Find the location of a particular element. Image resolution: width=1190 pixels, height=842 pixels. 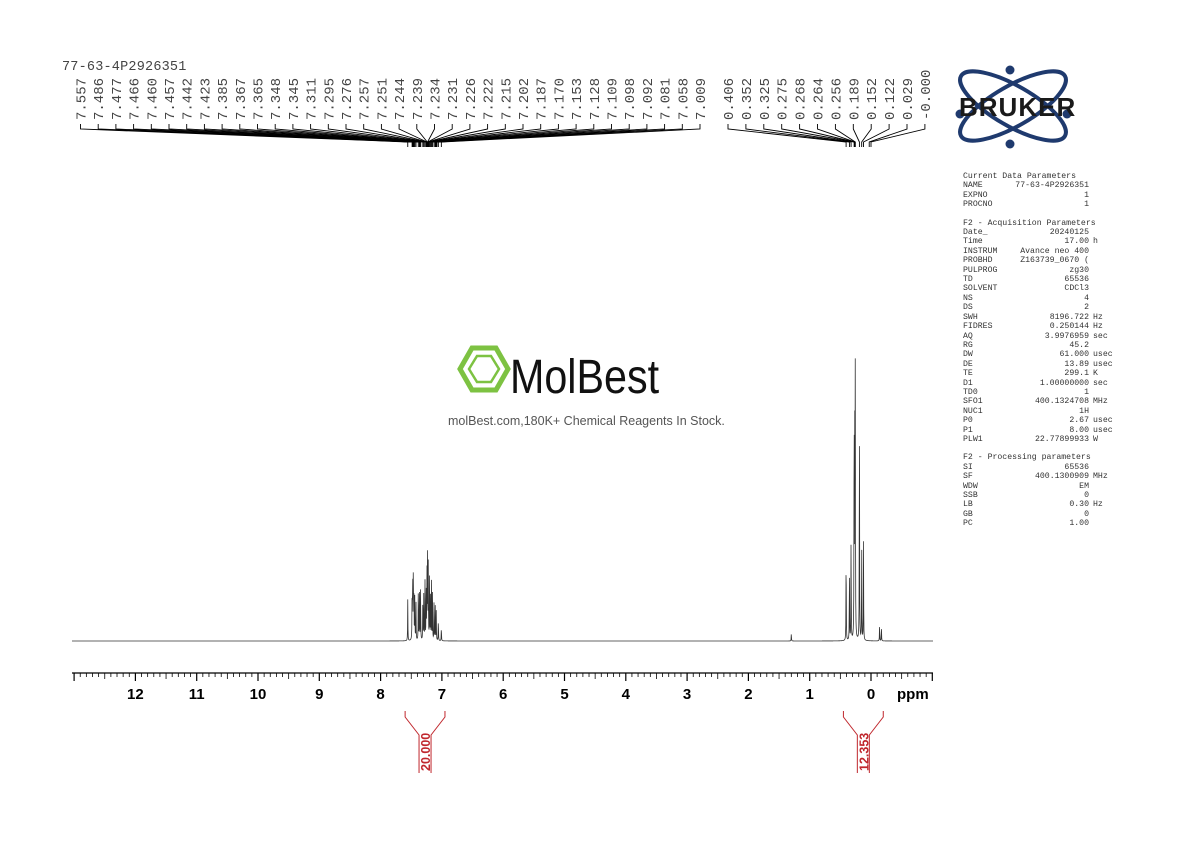

param-row: AQ 3.9976959 sec is located at coordinates (1040, 336).